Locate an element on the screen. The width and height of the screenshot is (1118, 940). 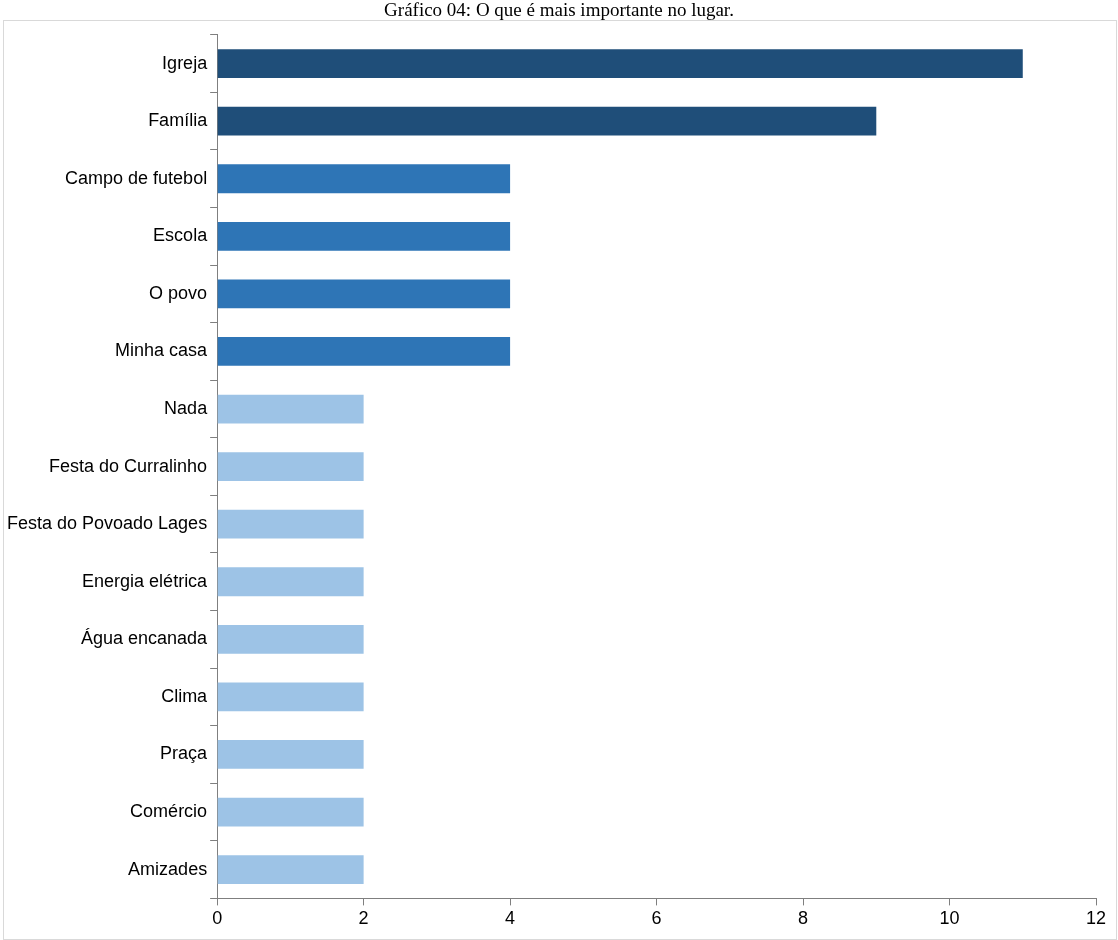
y-tick-label: Minha casa is located at coordinates (162, 350).